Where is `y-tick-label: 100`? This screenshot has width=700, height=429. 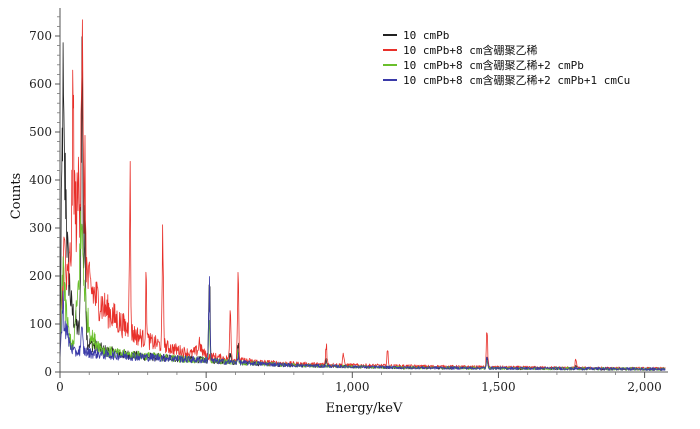 y-tick-label: 100 is located at coordinates (40, 324).